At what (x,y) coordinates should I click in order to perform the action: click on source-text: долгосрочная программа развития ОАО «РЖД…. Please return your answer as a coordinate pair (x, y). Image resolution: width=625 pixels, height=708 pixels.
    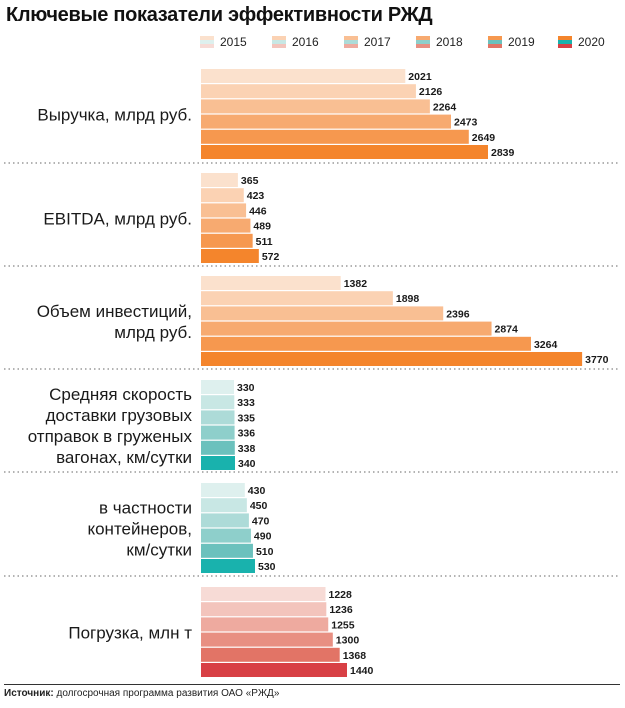
    Looking at the image, I should click on (168, 693).